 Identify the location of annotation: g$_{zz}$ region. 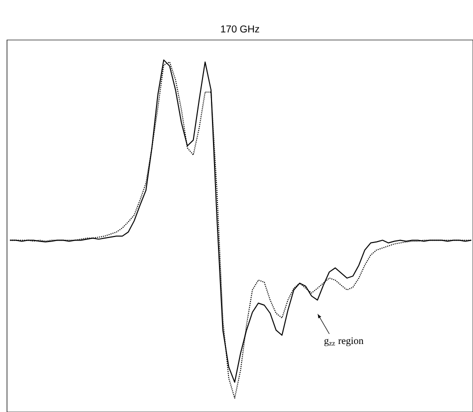
(344, 341).